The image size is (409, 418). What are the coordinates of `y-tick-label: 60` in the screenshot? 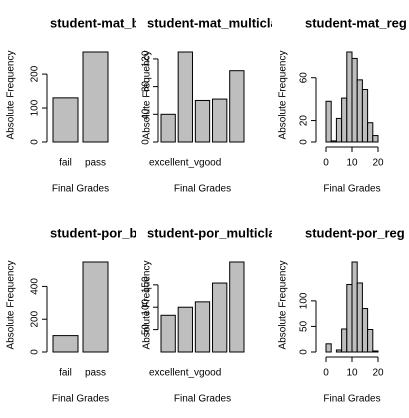 It's located at (304, 78).